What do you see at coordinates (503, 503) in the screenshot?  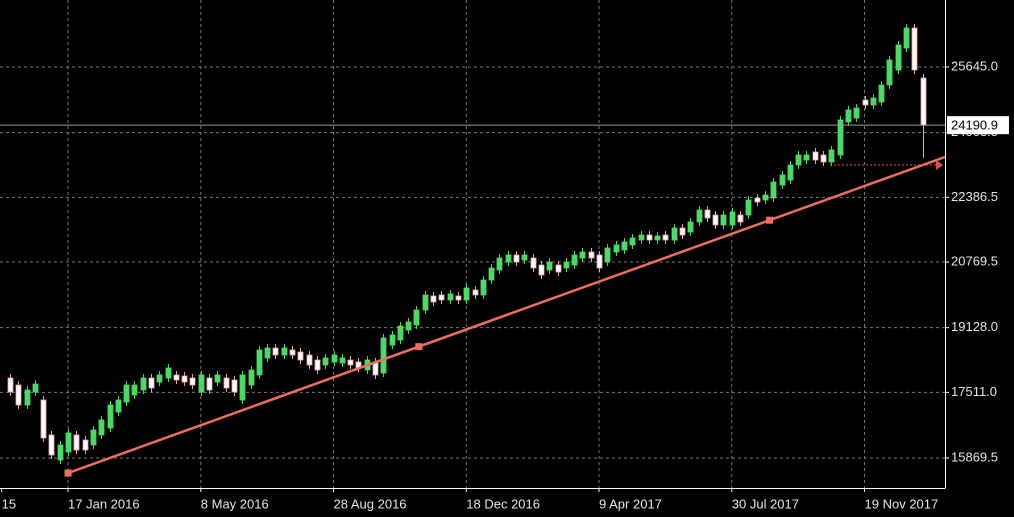 I see `x-tick-label: 18 Dec 2016` at bounding box center [503, 503].